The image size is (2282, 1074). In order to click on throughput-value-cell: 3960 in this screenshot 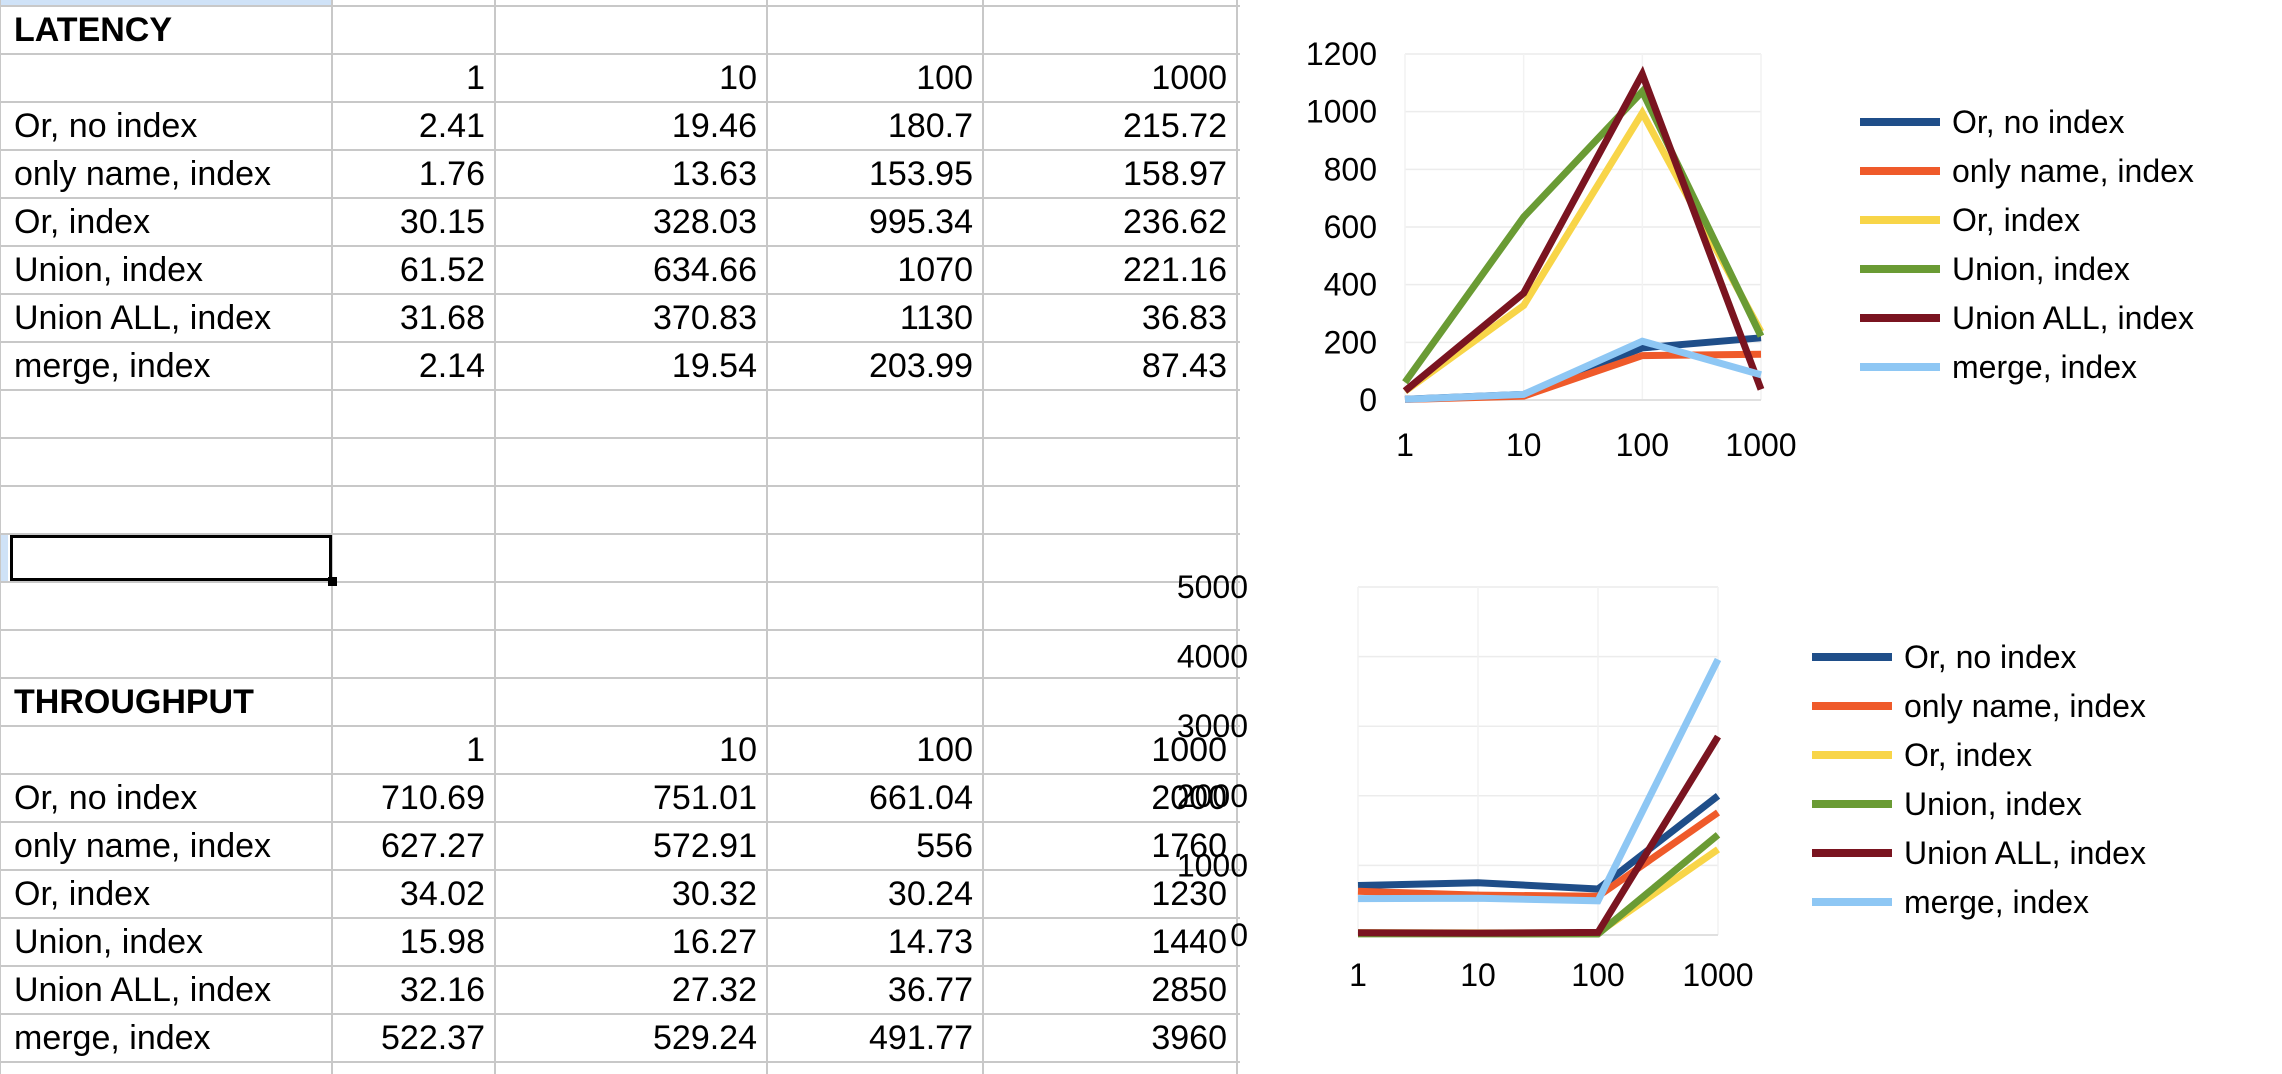, I will do `click(1189, 1038)`.